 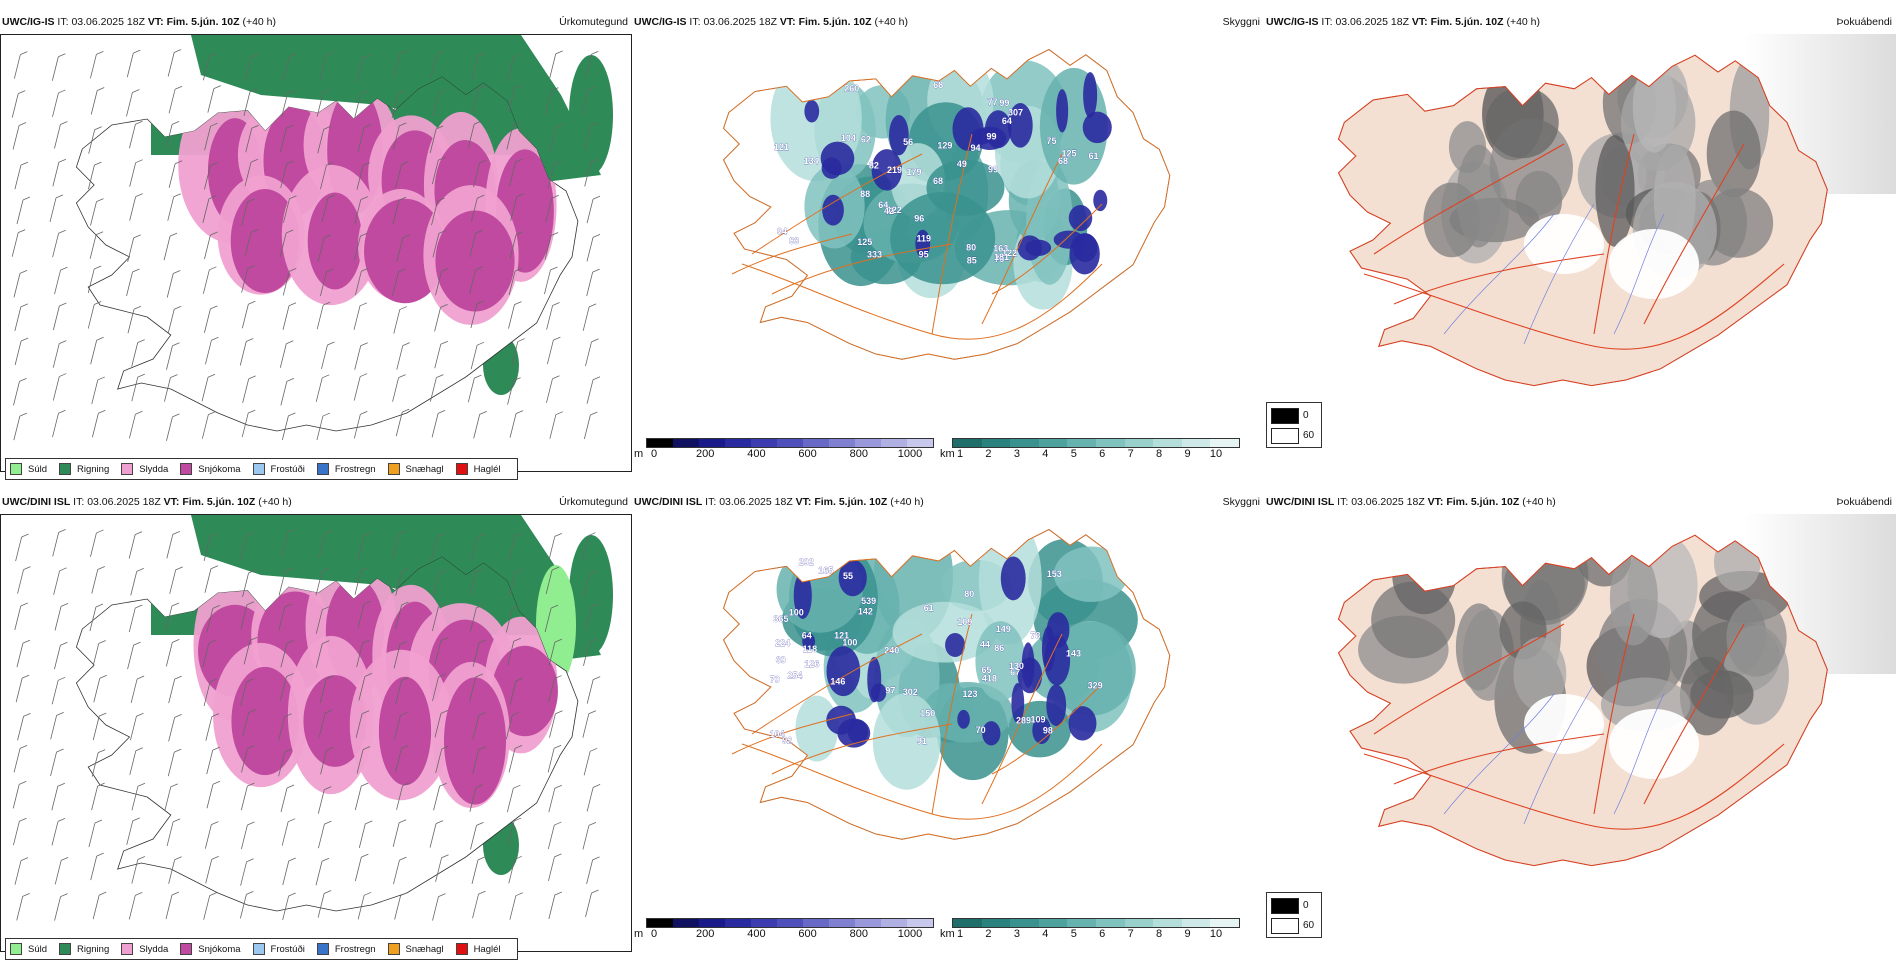 What do you see at coordinates (858, 934) in the screenshot?
I see `colorbar-tick-label: 800` at bounding box center [858, 934].